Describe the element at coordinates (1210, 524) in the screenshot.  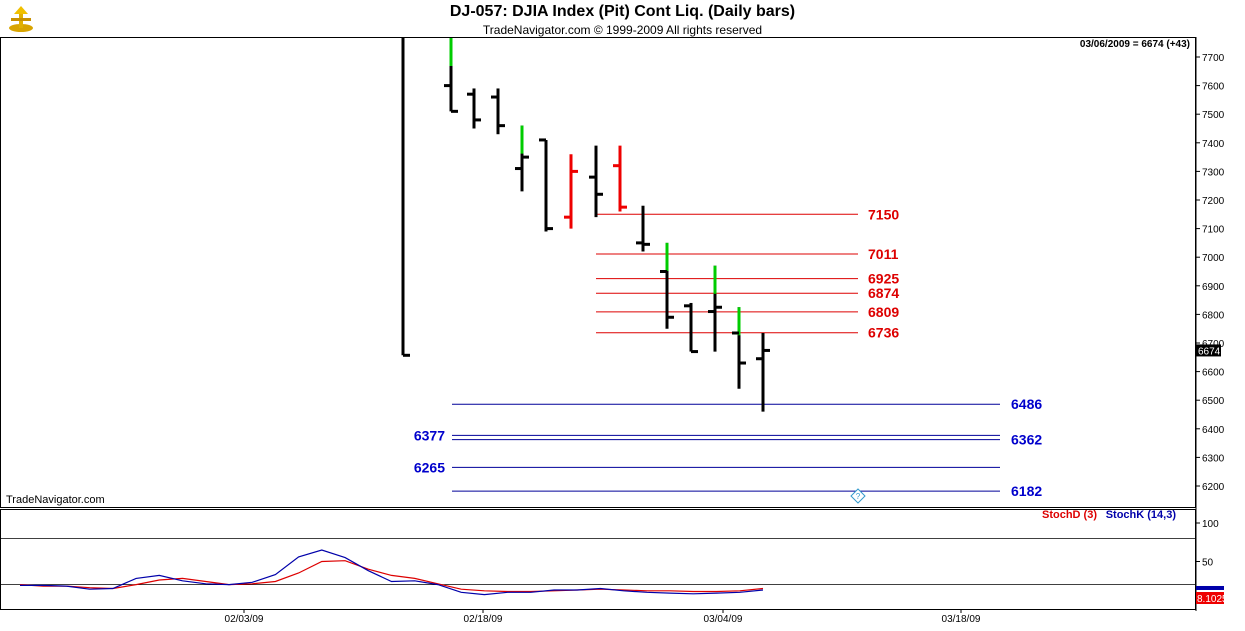
I see `stoch-tick-label: 100` at that location.